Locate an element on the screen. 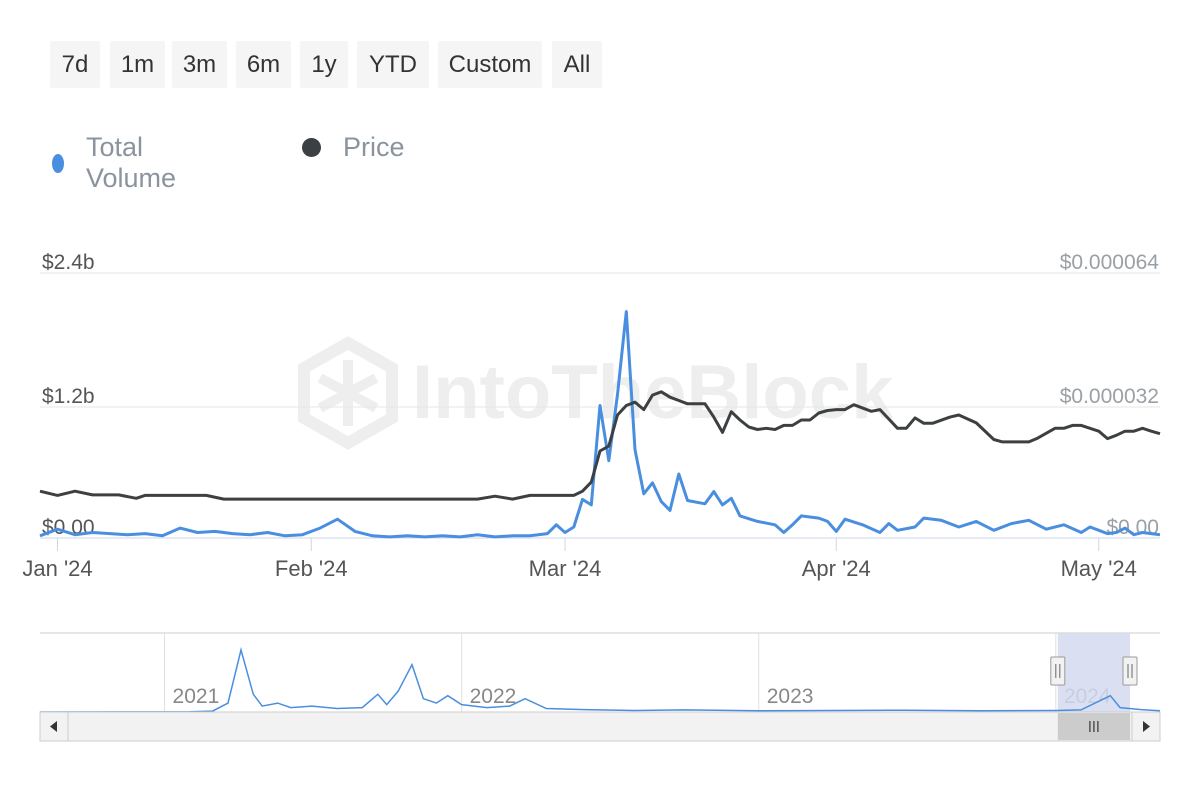  navigator: 2021202220232024 is located at coordinates (600, 672).